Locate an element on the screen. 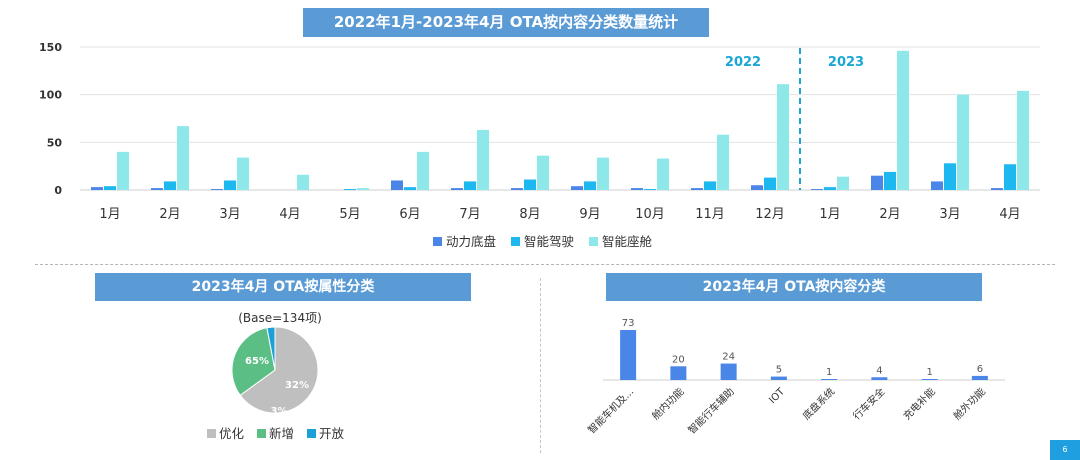  bar-value-label: 4 is located at coordinates (879, 370).